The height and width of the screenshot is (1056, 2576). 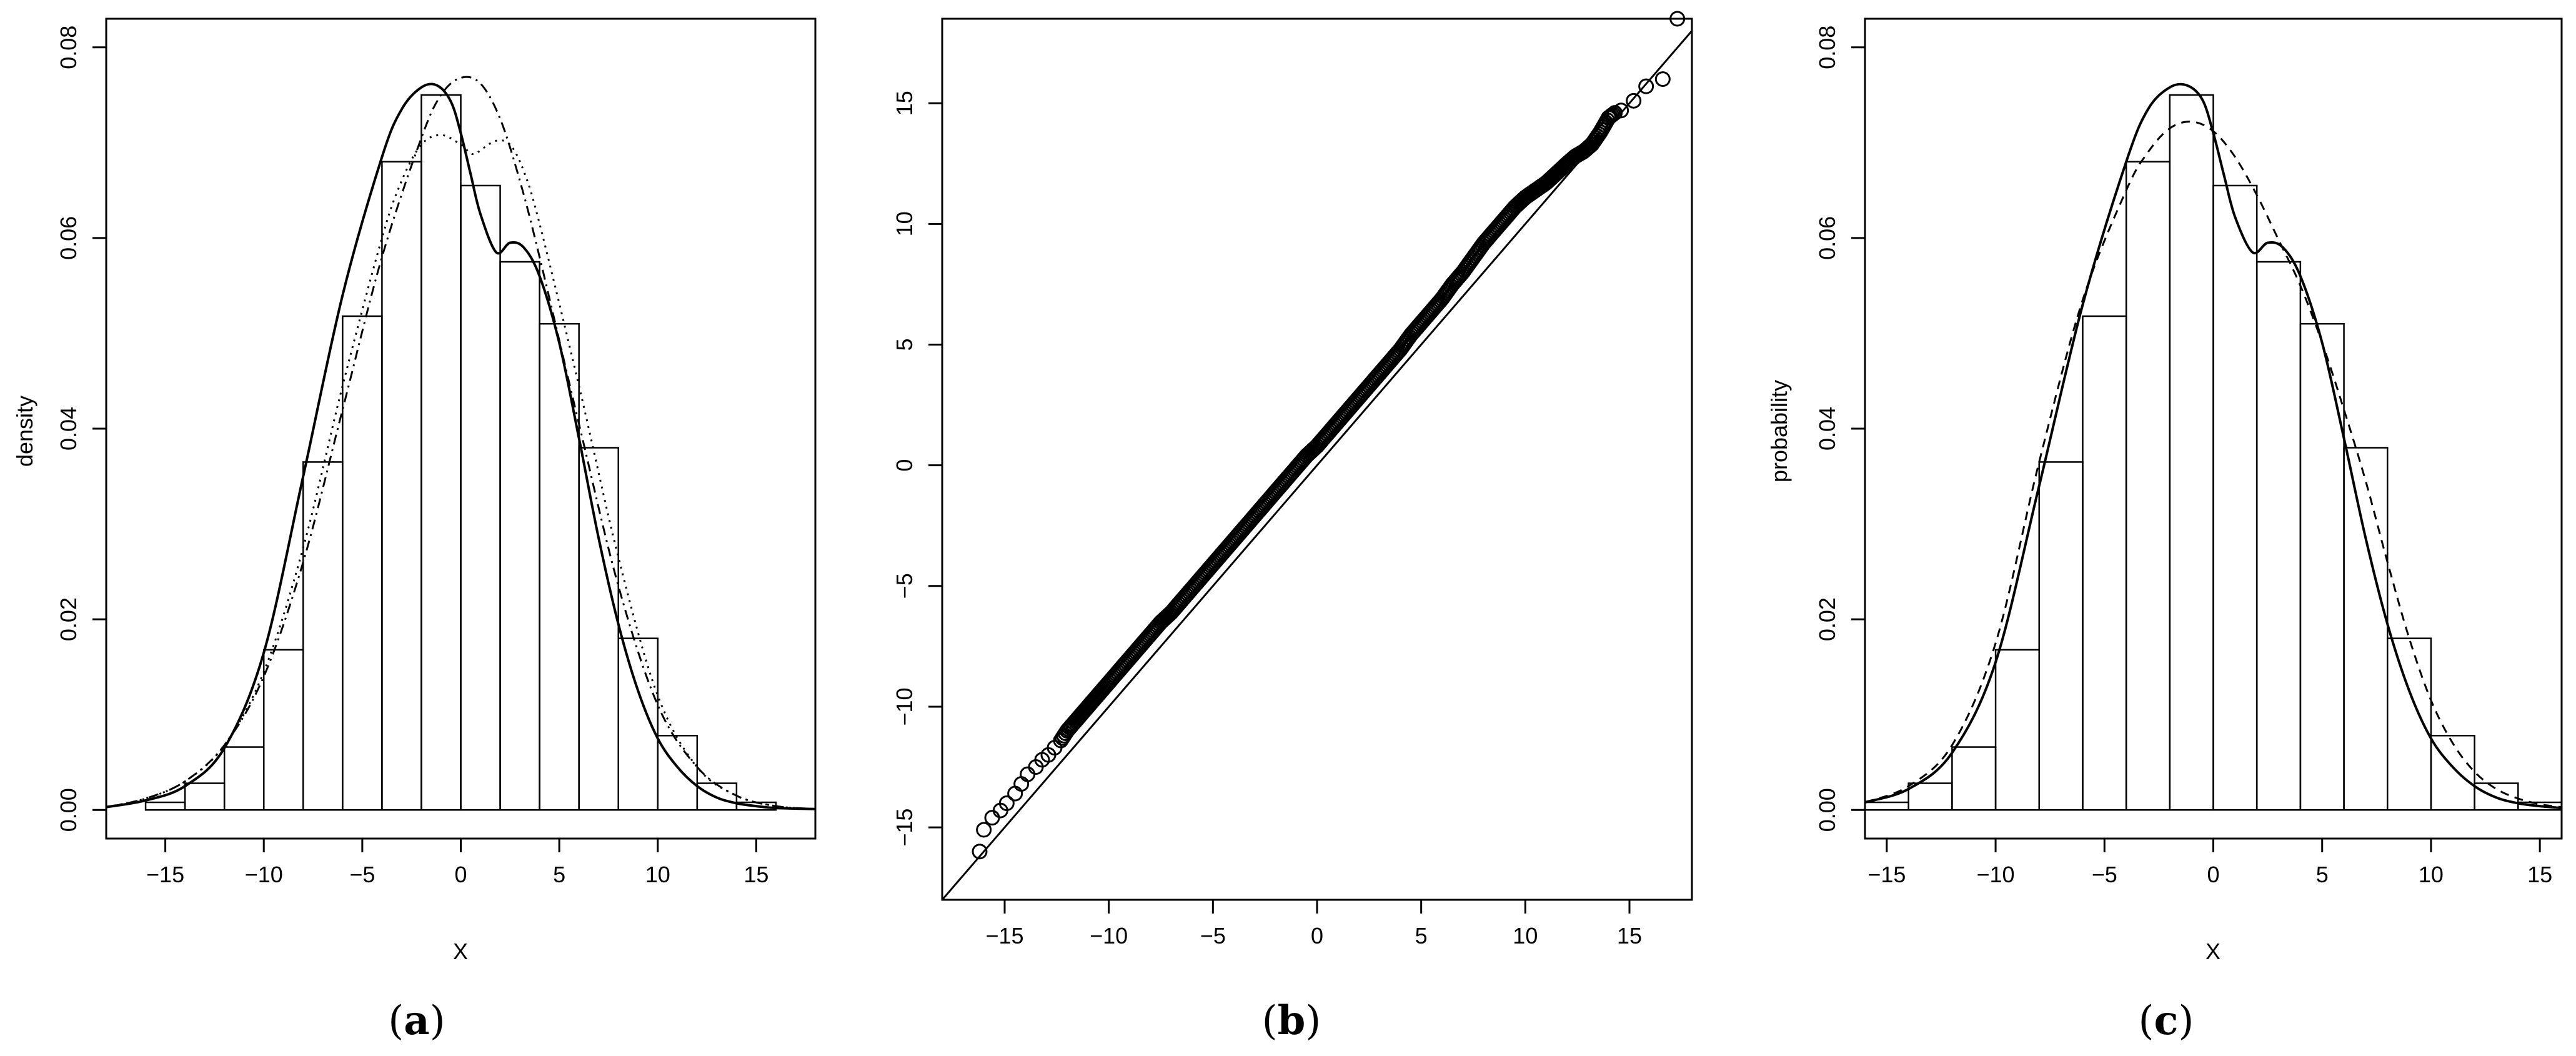 What do you see at coordinates (1886, 874) in the screenshot?
I see `panel-c-x-tick-label: −15` at bounding box center [1886, 874].